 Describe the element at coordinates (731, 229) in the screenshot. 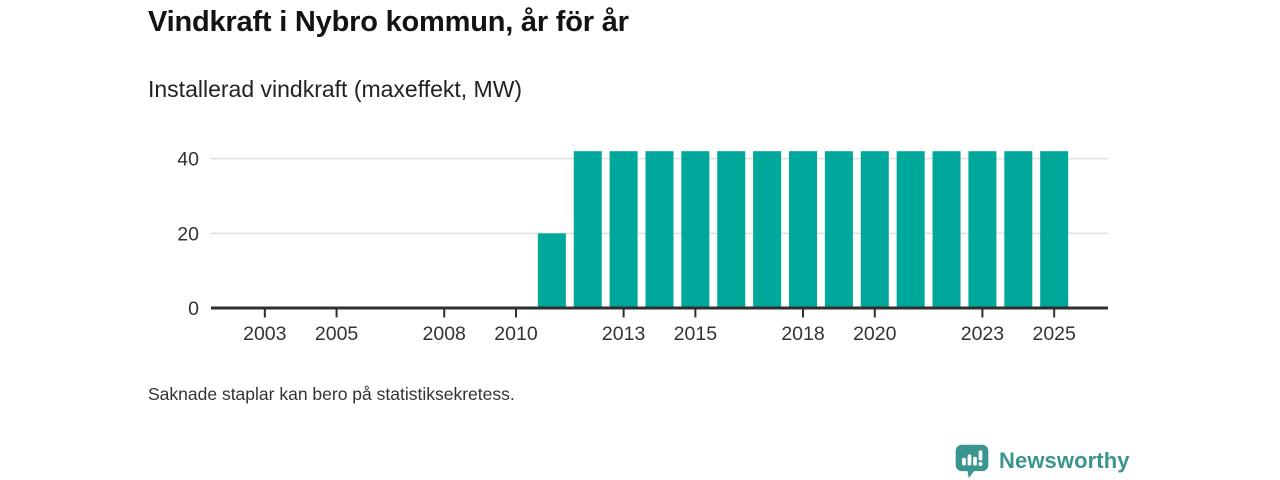

I see `bar-2016` at that location.